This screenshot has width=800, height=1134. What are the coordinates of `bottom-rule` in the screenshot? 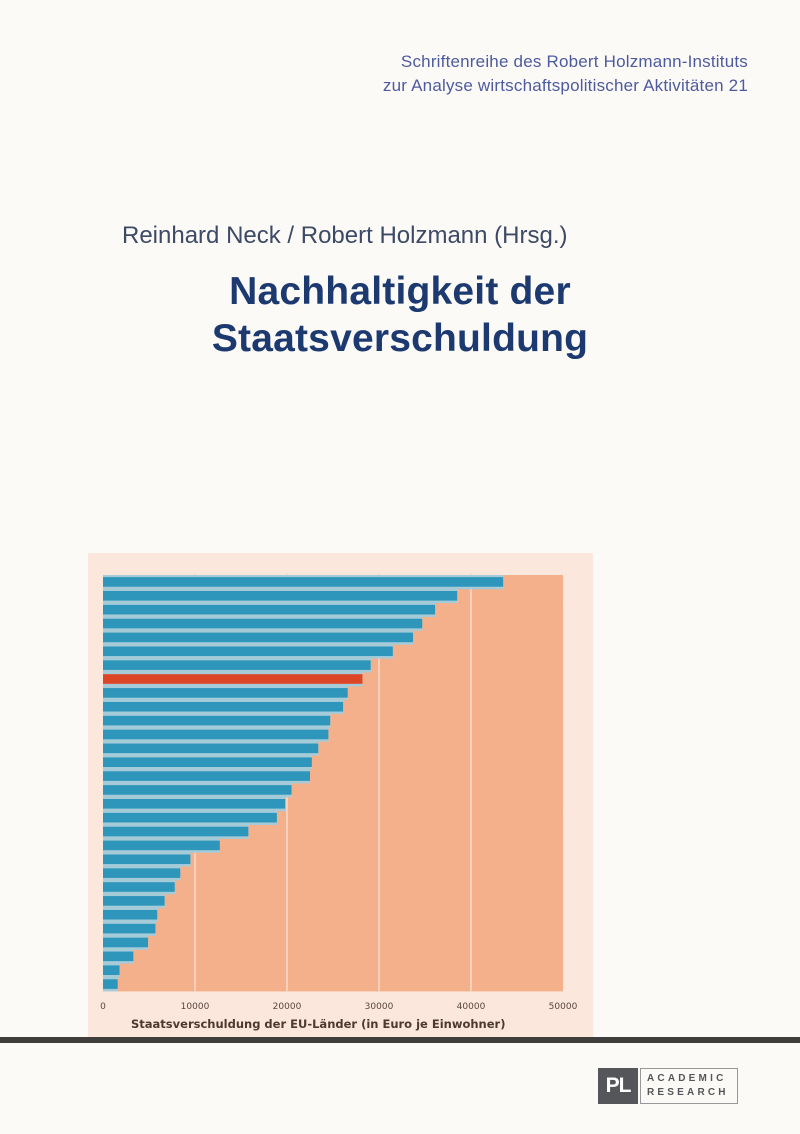 It's located at (400, 1040).